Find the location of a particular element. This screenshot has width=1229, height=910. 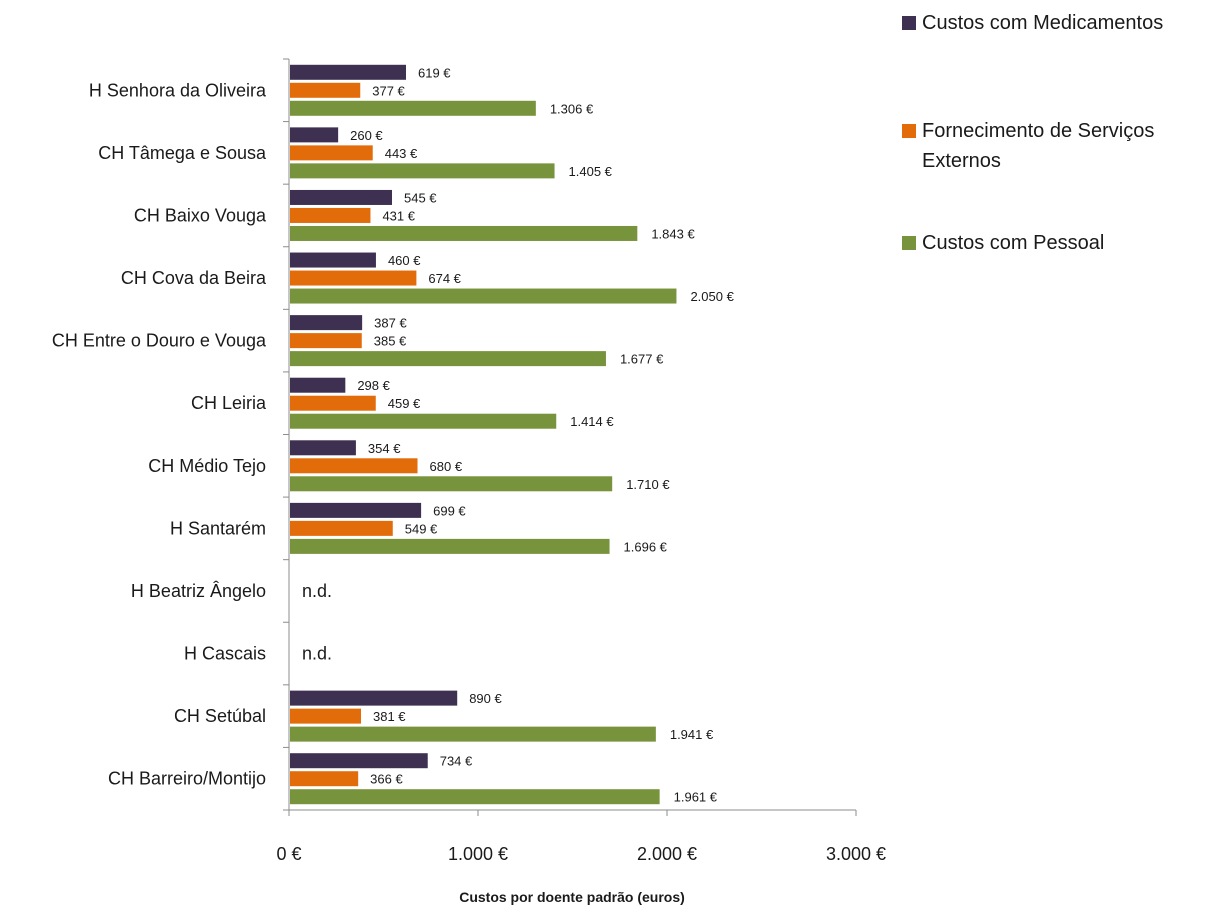

data-label-custos-com-medicamentos: 298 € is located at coordinates (373, 385).